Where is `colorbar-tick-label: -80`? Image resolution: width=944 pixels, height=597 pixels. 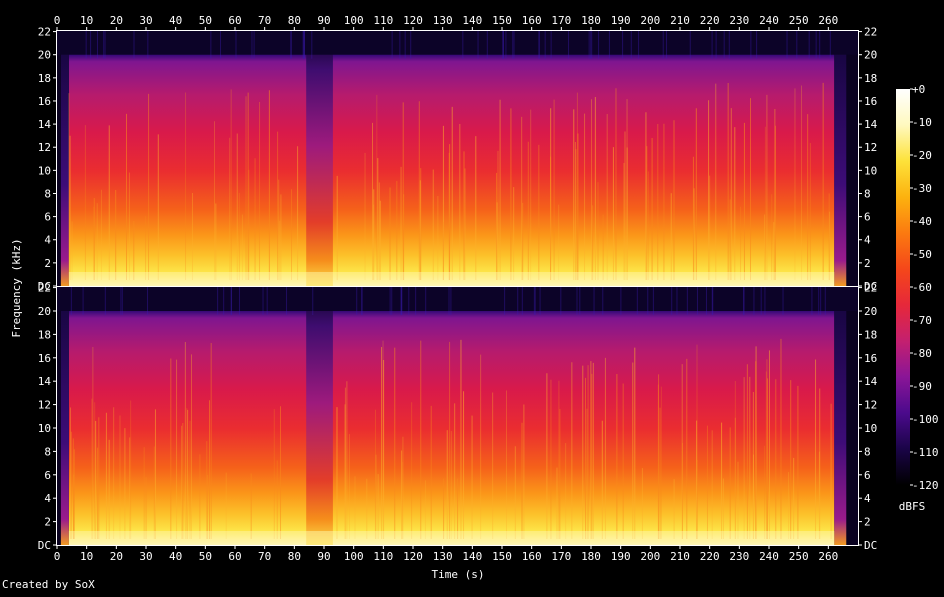 colorbar-tick-label: -80 is located at coordinates (922, 353).